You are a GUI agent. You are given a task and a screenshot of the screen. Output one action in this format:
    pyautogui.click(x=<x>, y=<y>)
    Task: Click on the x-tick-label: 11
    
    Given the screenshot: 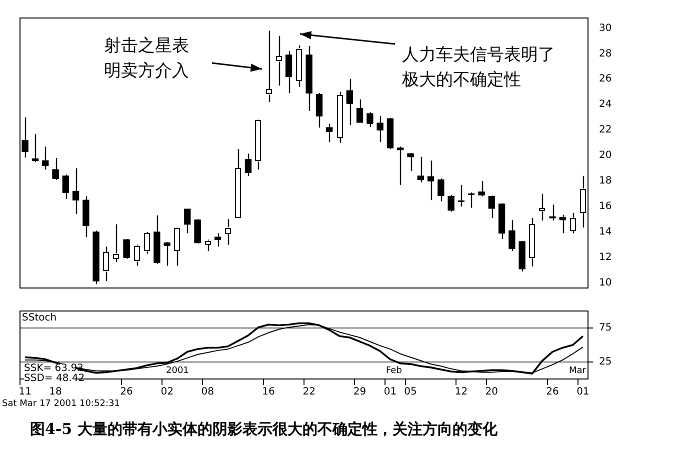 What is the action you would take?
    pyautogui.click(x=25, y=392)
    